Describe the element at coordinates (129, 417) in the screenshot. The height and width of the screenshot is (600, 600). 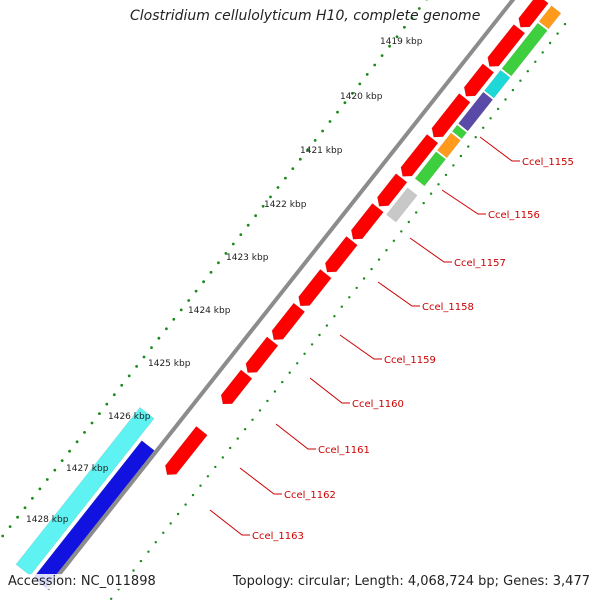
I see `ruler-tick-label: 1426 kbp` at that location.